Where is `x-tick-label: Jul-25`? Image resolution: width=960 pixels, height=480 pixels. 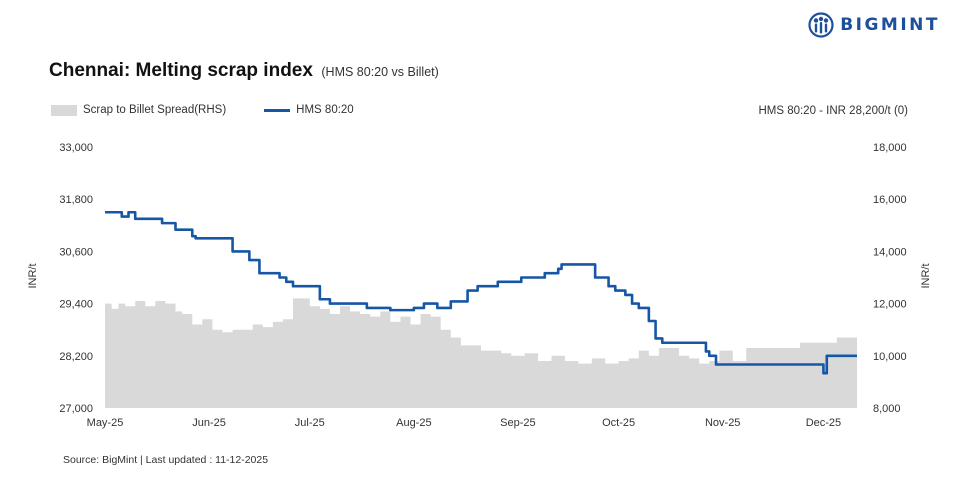
x-tick-label: Jul-25 is located at coordinates (310, 423).